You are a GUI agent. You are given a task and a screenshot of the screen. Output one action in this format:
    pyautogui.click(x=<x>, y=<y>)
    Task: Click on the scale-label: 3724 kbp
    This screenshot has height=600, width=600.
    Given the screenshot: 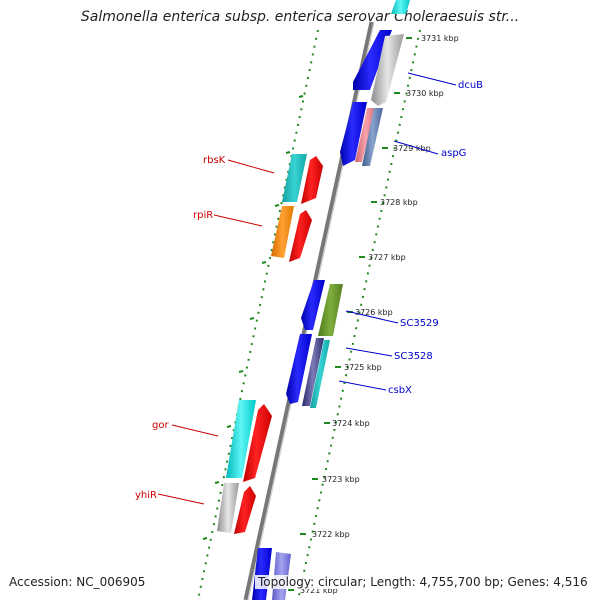 What is the action you would take?
    pyautogui.click(x=351, y=423)
    